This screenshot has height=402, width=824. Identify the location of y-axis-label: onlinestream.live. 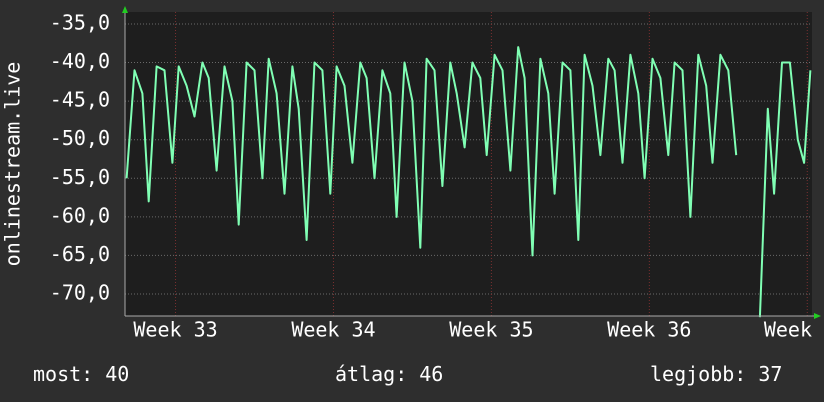
(13, 164).